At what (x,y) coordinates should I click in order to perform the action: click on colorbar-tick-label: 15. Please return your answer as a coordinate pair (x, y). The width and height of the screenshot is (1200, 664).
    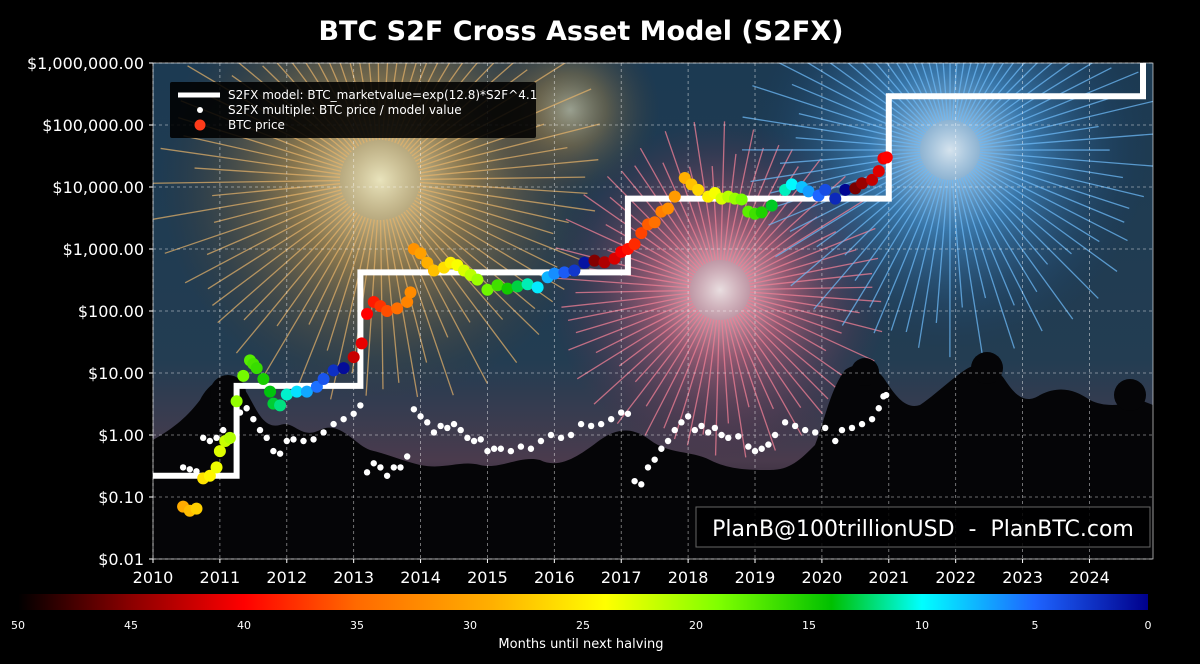
    Looking at the image, I should click on (809, 625).